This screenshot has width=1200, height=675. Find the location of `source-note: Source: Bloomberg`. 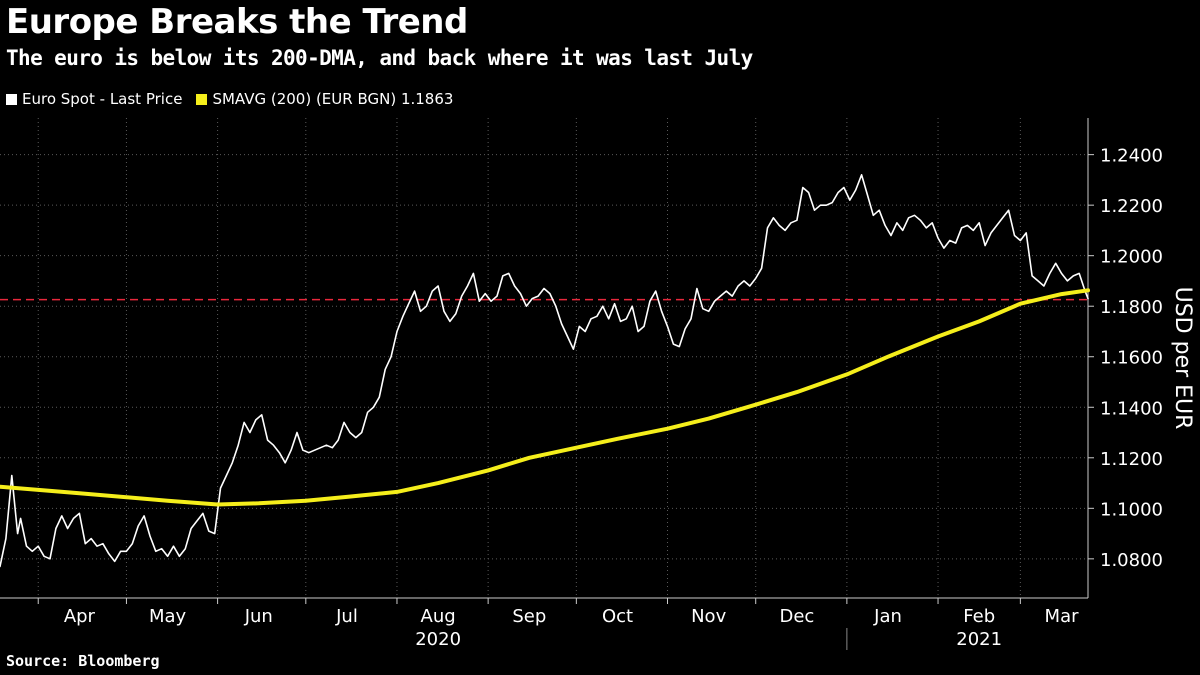

source-note: Source: Bloomberg is located at coordinates (83, 661).